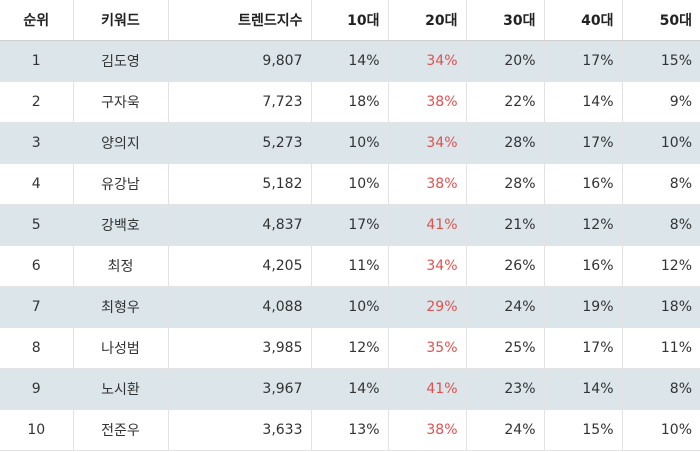 The width and height of the screenshot is (700, 452). I want to click on cell-trend-index: 3,985, so click(240, 348).